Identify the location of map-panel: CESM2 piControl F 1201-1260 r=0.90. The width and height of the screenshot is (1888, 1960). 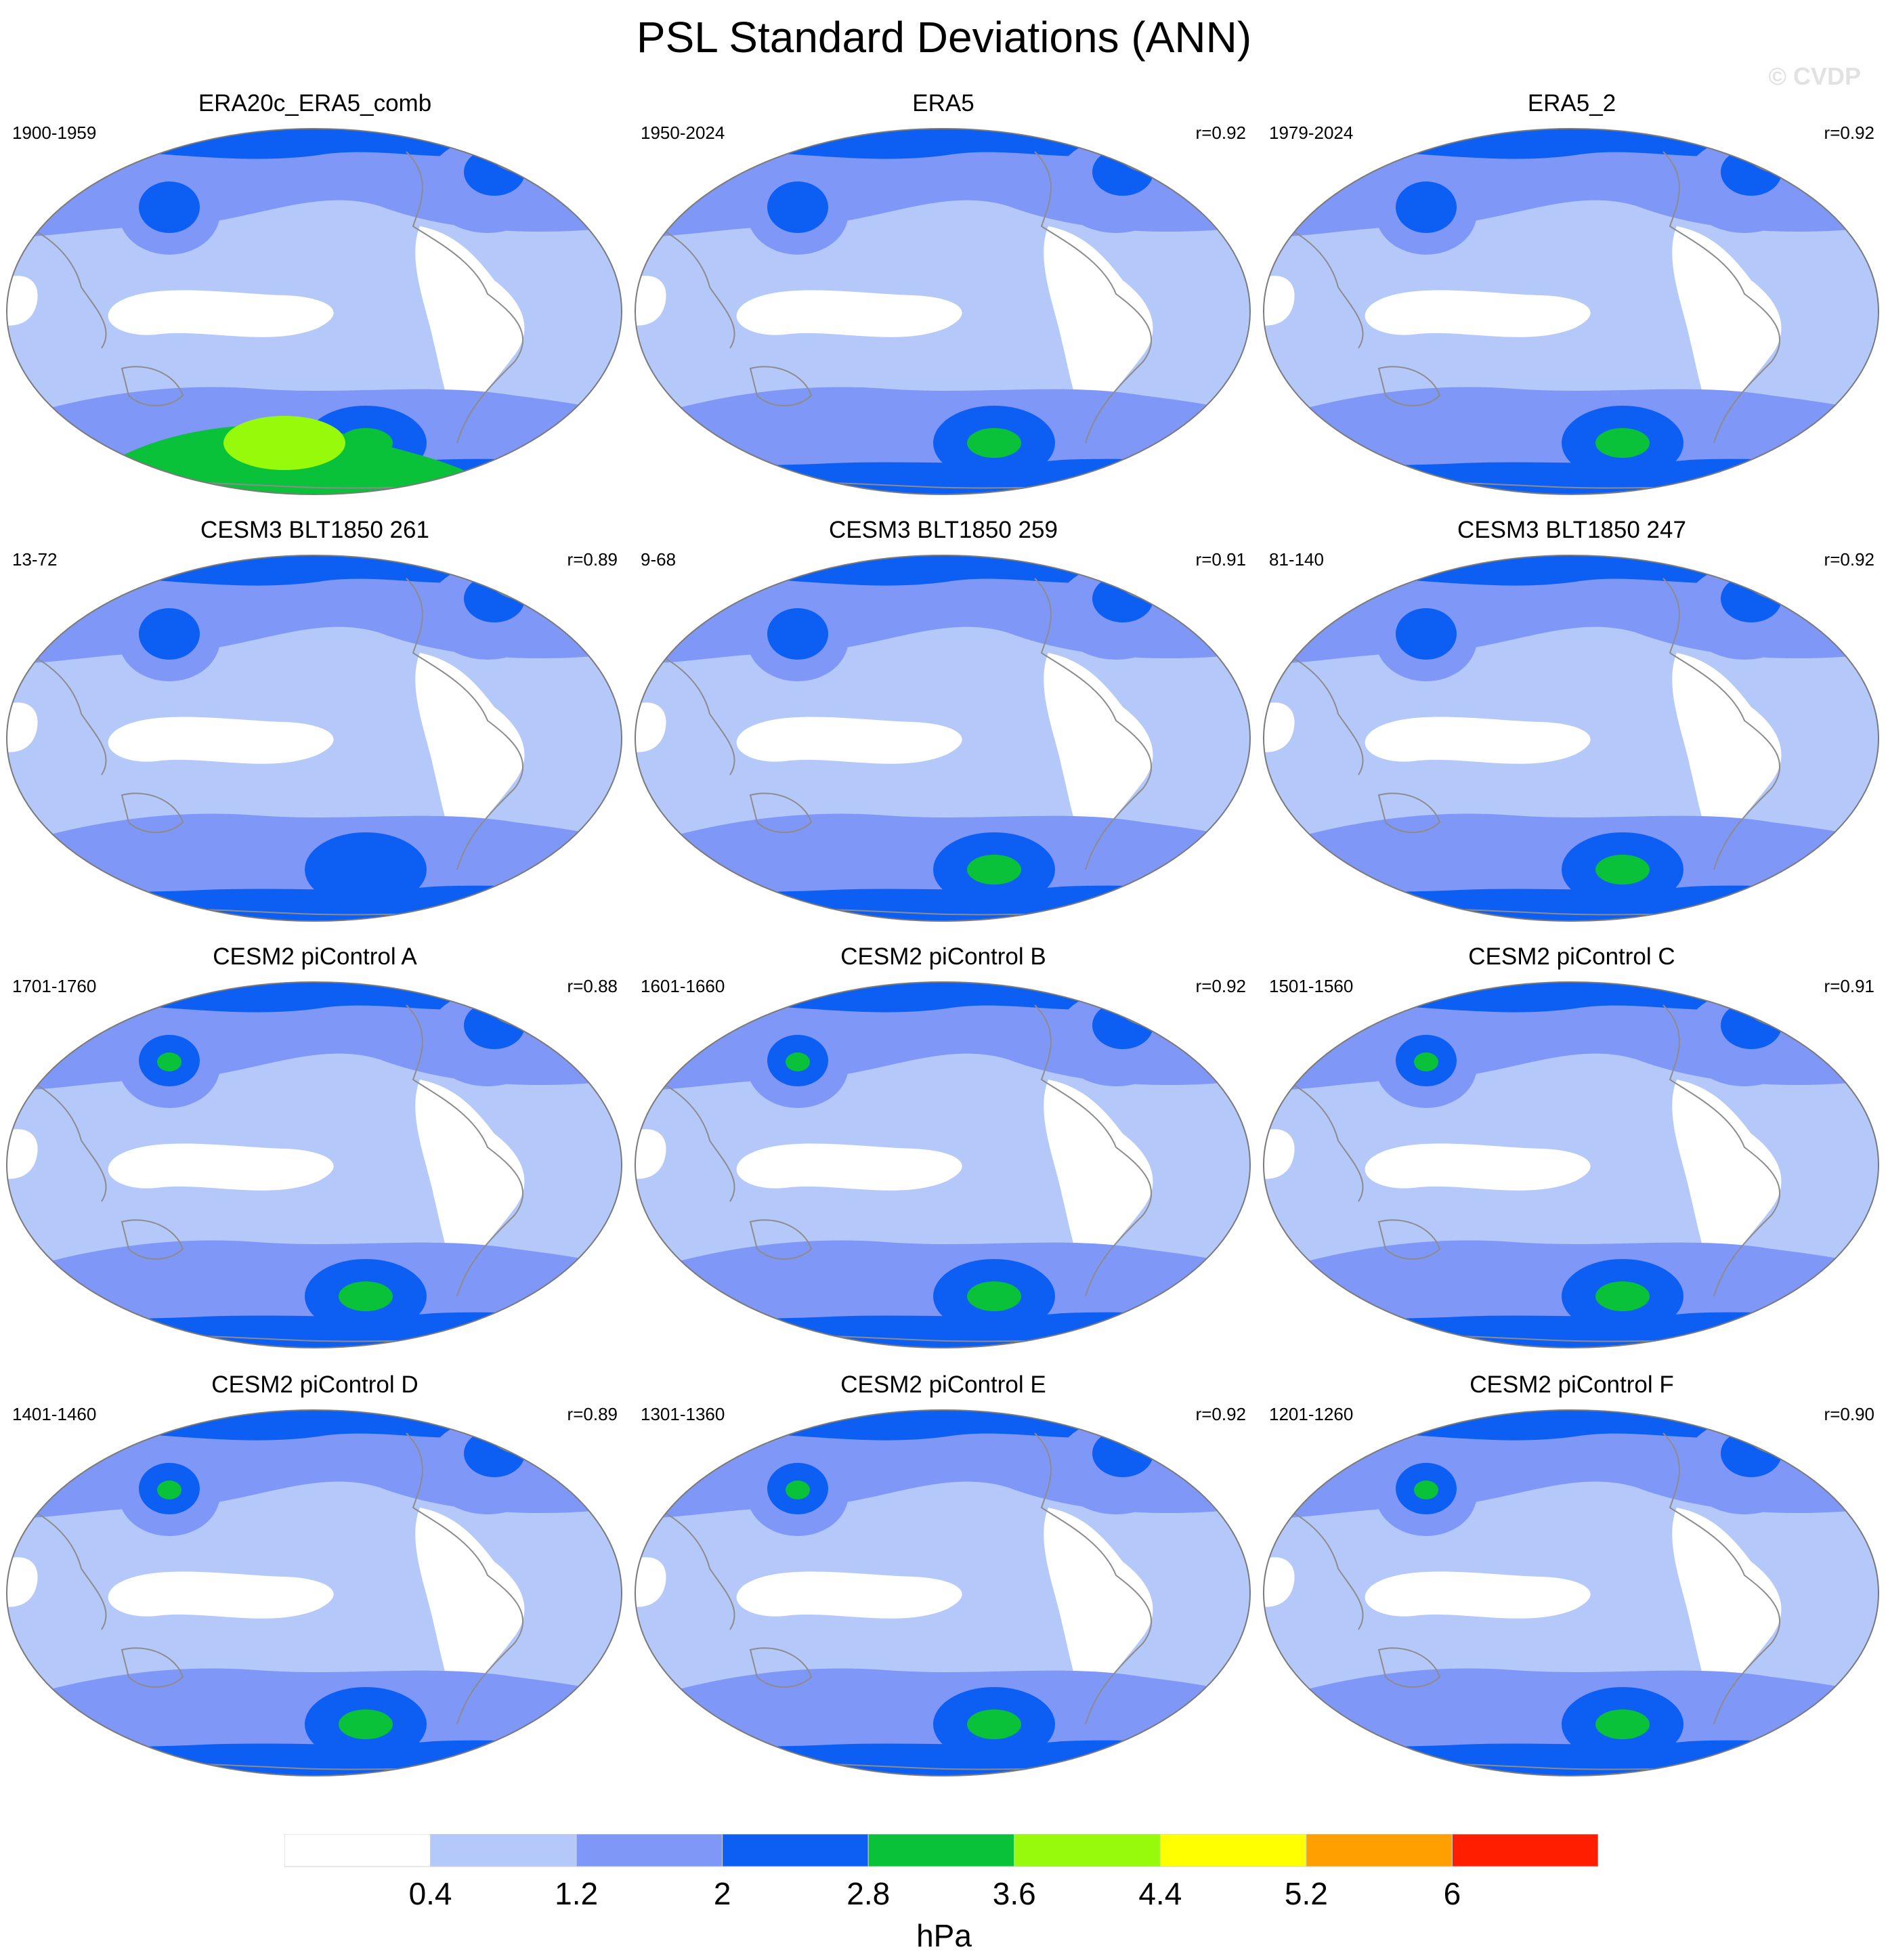
(1572, 1580).